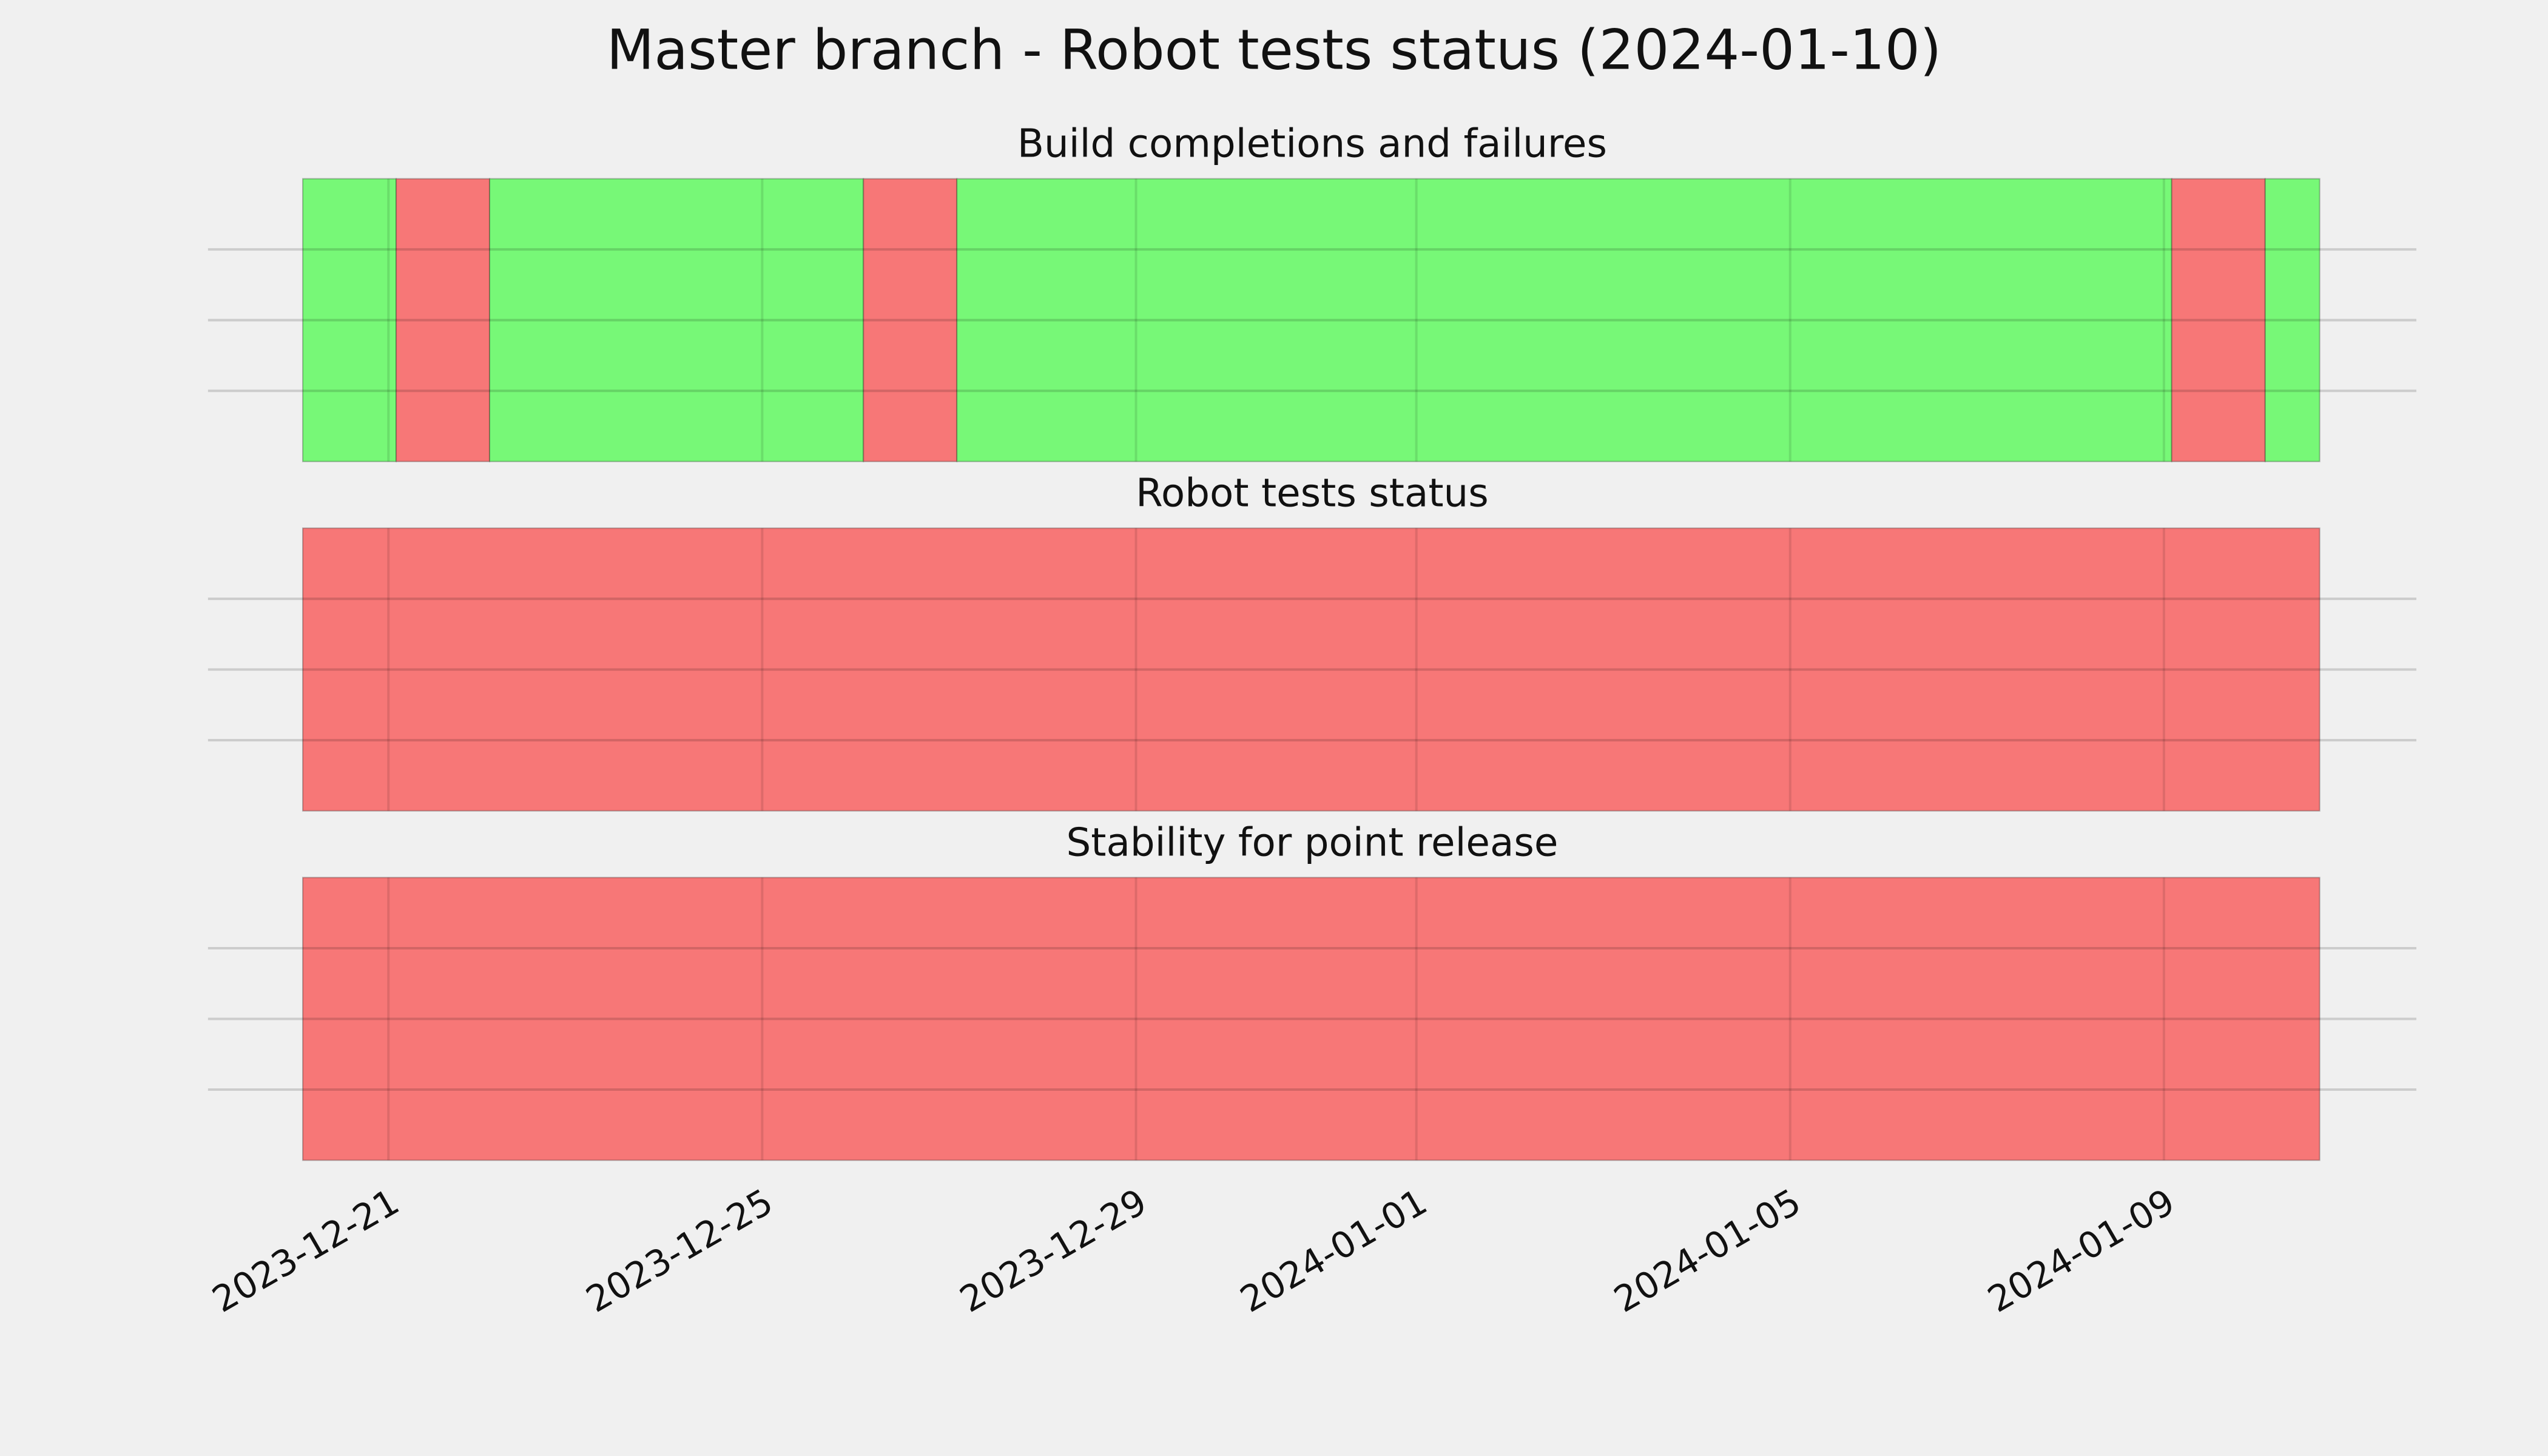  What do you see at coordinates (1313, 842) in the screenshot?
I see `chart-title: Stability for point release` at bounding box center [1313, 842].